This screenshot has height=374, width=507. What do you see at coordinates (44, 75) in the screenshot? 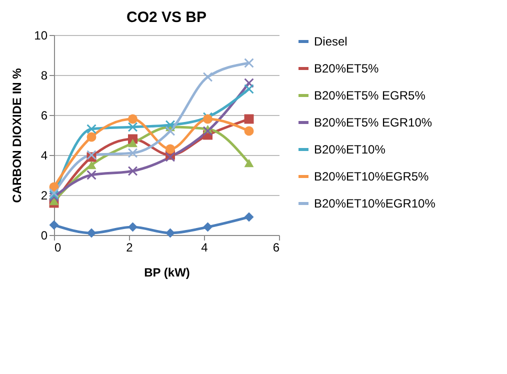
I see `y-tick-label: 8` at bounding box center [44, 75].